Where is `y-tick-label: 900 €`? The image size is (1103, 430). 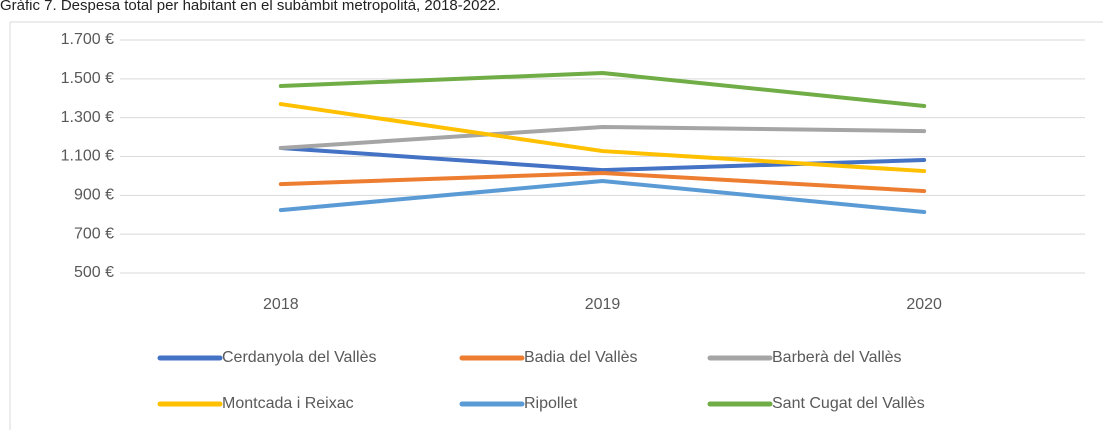
y-tick-label: 900 € is located at coordinates (94, 195).